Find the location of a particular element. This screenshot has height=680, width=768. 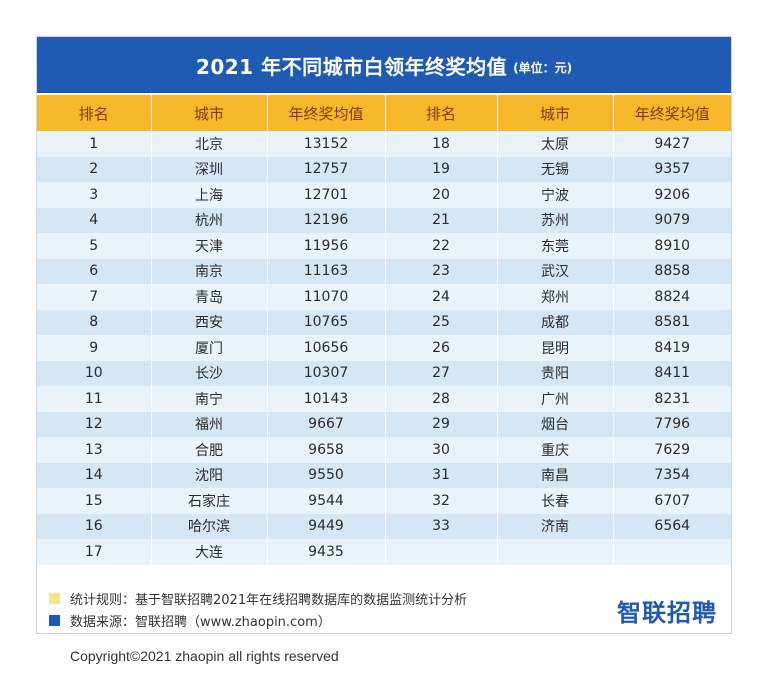

cell-rank-right: 24 is located at coordinates (441, 297).